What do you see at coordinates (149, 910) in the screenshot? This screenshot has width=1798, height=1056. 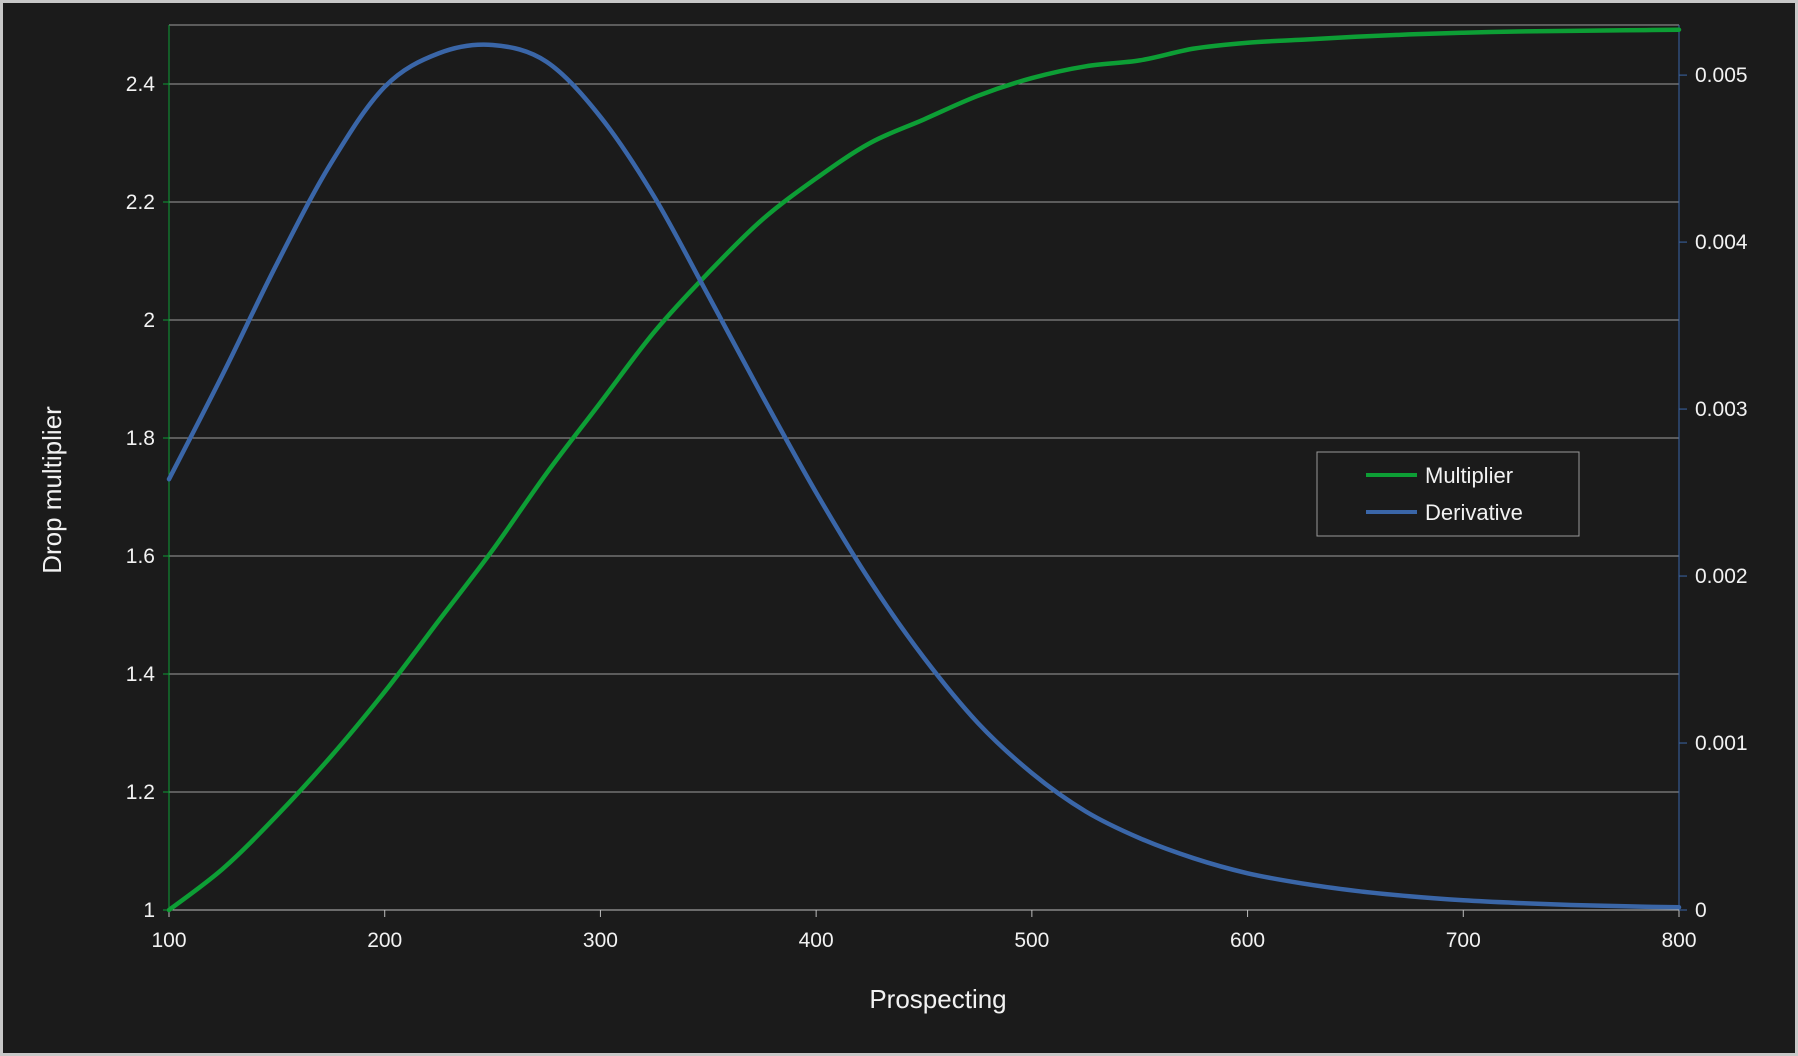 I see `y-tick-label: 1` at bounding box center [149, 910].